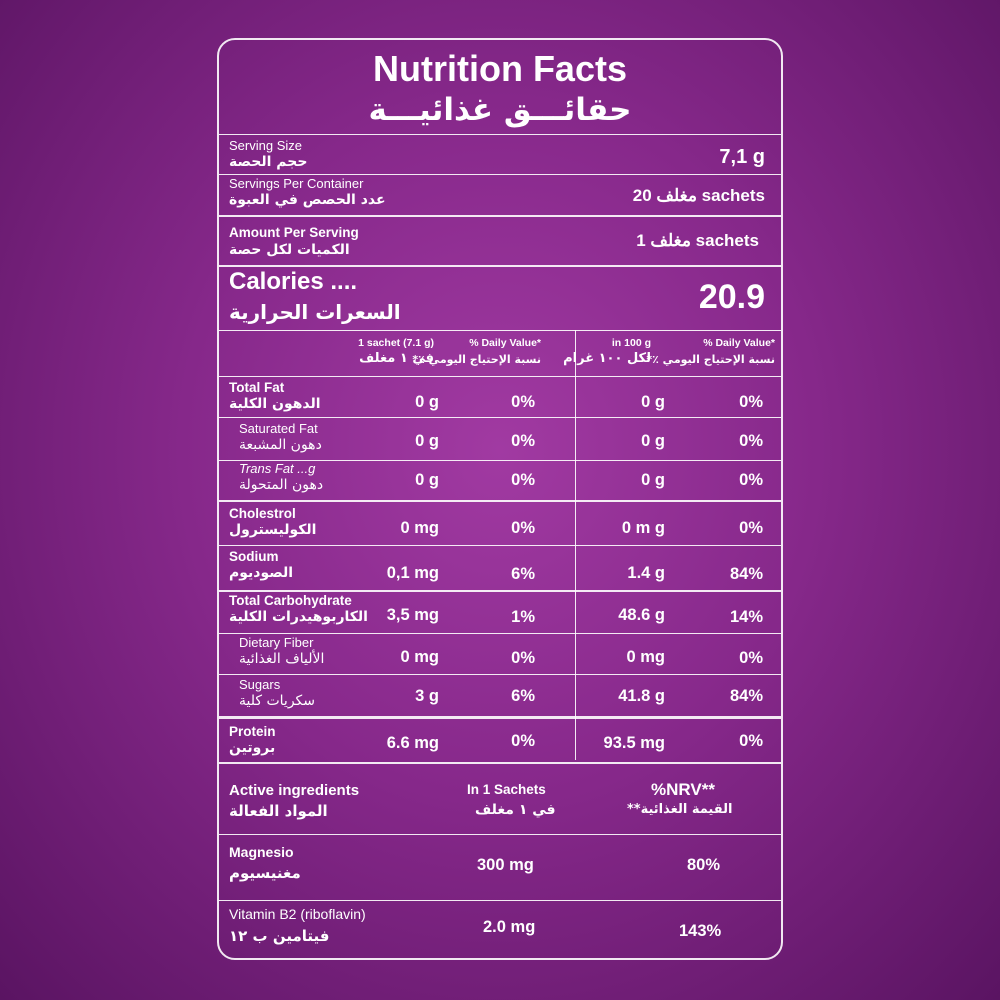  What do you see at coordinates (252, 748) in the screenshot?
I see `nutrient-name-arabic: بروتين` at bounding box center [252, 748].